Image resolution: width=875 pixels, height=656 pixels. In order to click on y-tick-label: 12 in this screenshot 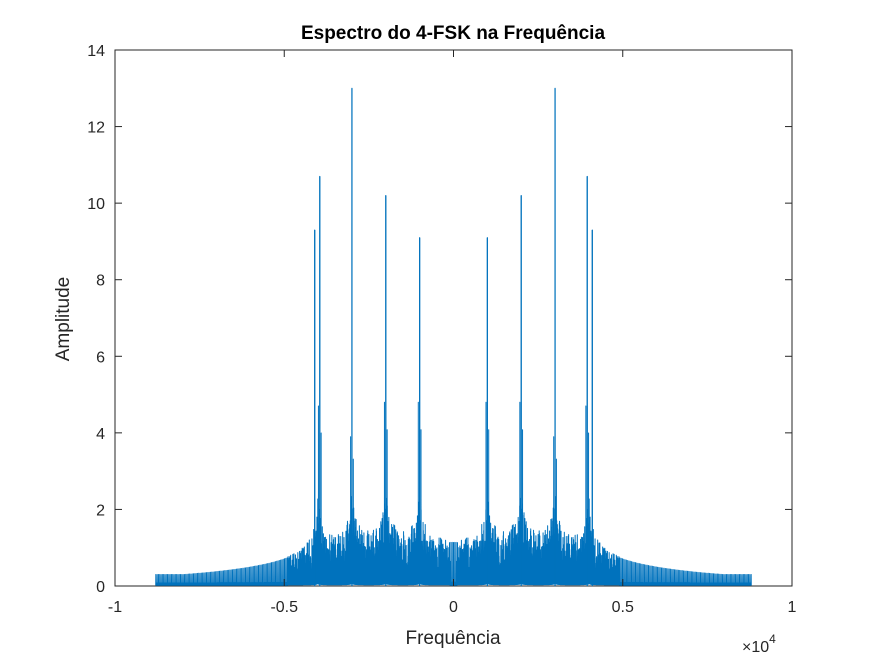, I will do `click(96, 128)`.